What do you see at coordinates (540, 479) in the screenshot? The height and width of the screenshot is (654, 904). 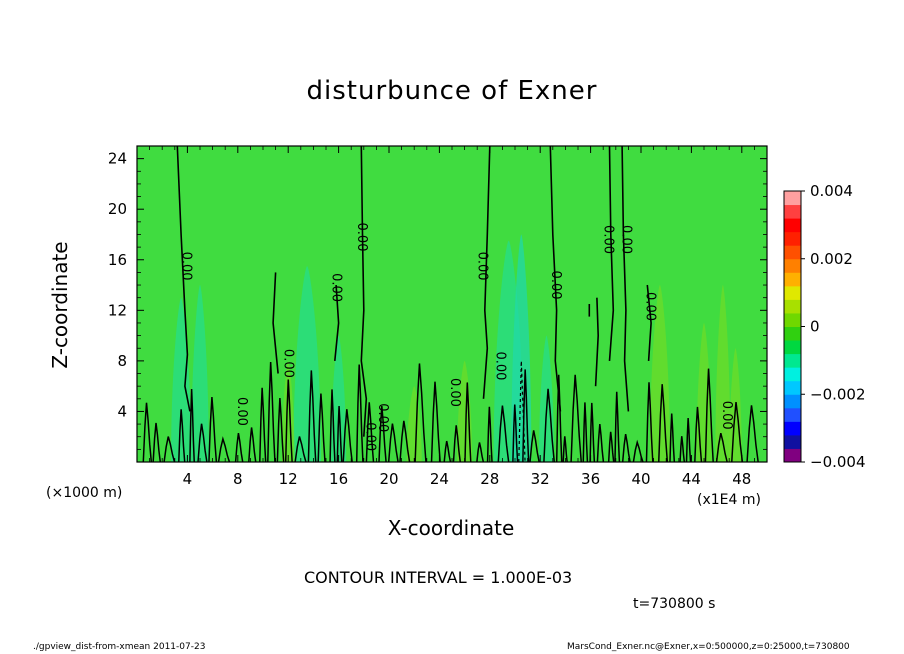 I see `x-tick-label: 32` at bounding box center [540, 479].